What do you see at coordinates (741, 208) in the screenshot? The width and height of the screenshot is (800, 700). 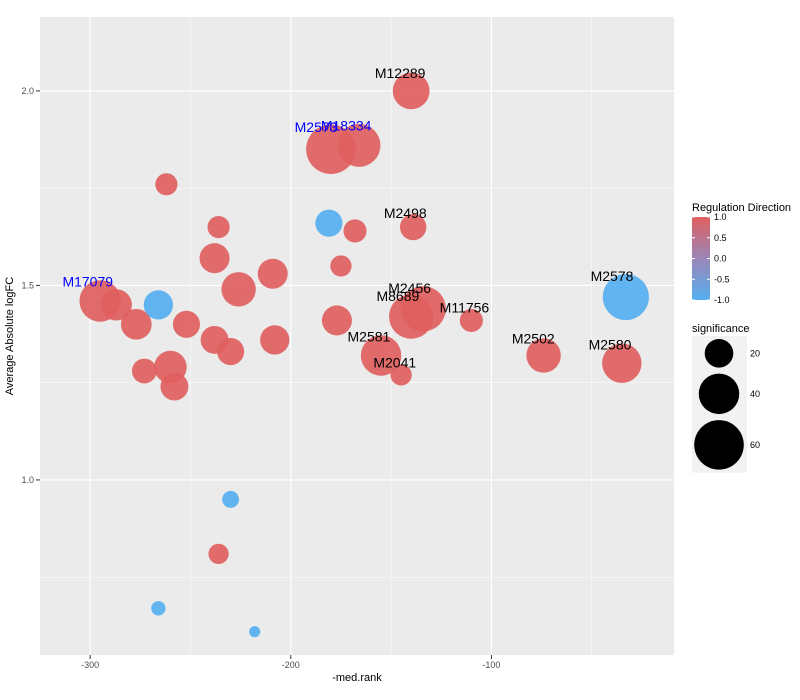 I see `color-legend-title: Regulation Direction` at bounding box center [741, 208].